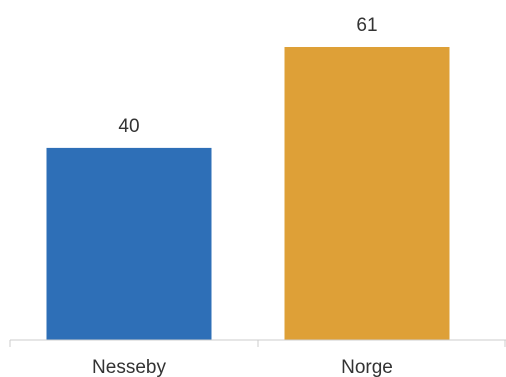 The width and height of the screenshot is (506, 377). What do you see at coordinates (257, 343) in the screenshot?
I see `x-axis-ticks` at bounding box center [257, 343].